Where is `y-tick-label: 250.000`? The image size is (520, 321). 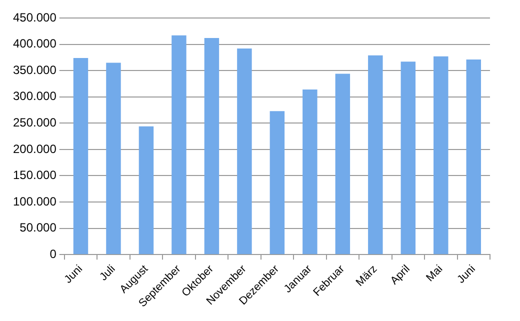 y-tick-label: 250.000 is located at coordinates (34, 122).